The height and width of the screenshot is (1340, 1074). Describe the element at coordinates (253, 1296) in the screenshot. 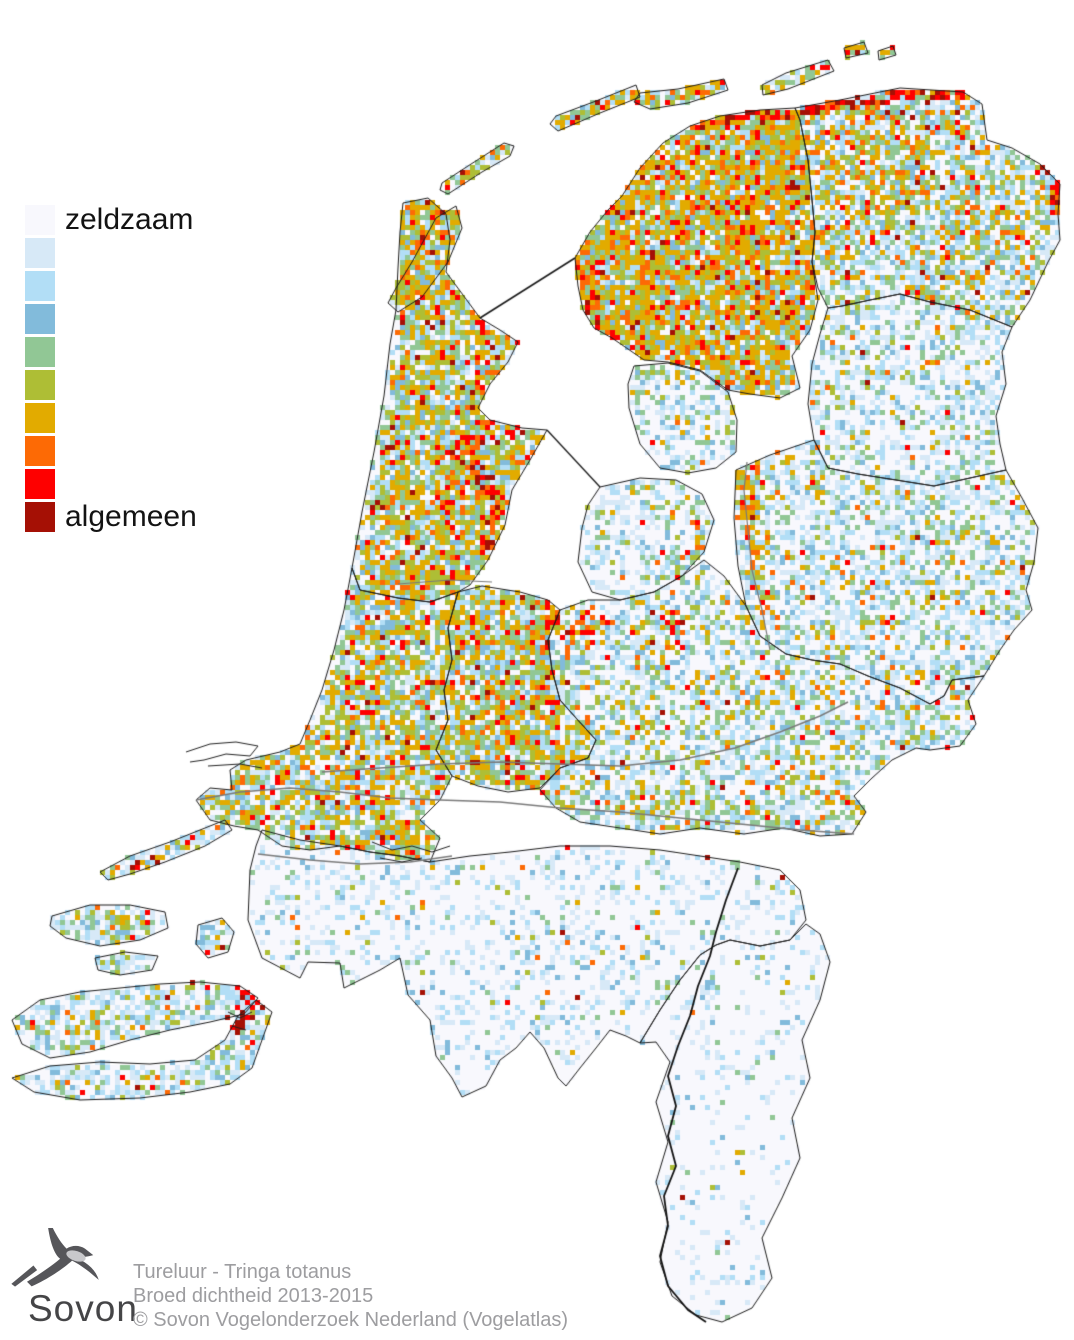

I see `caption-subject: Broed dichtheid 2013-2015` at that location.